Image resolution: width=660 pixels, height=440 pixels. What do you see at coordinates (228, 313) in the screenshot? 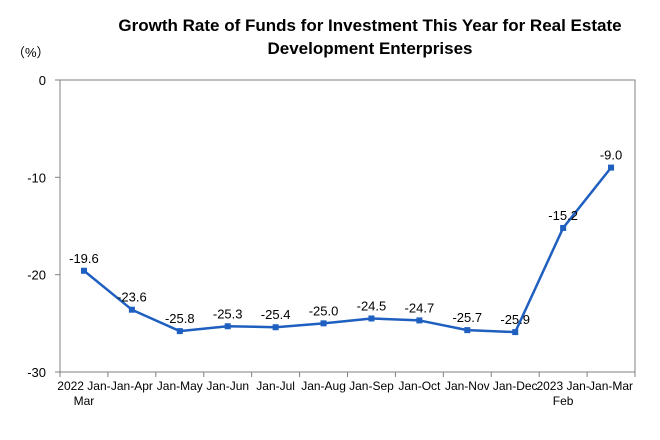
I see `data-label: -25.3` at bounding box center [228, 313].